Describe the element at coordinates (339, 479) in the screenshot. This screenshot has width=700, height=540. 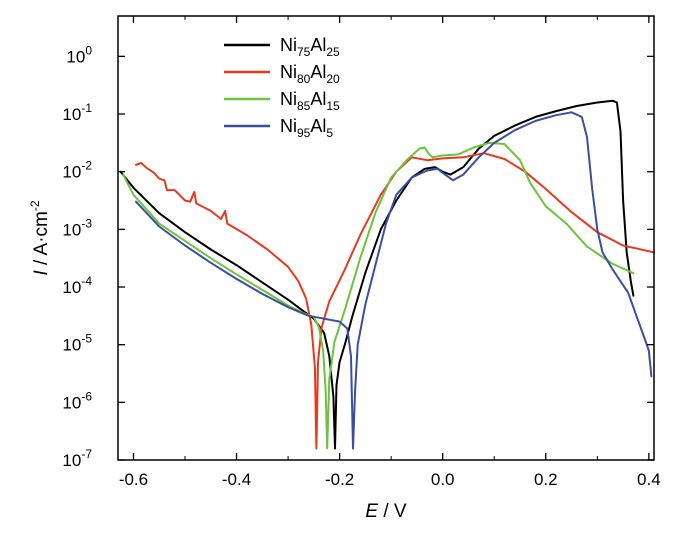
I see `x-tick-label: -0.2` at that location.